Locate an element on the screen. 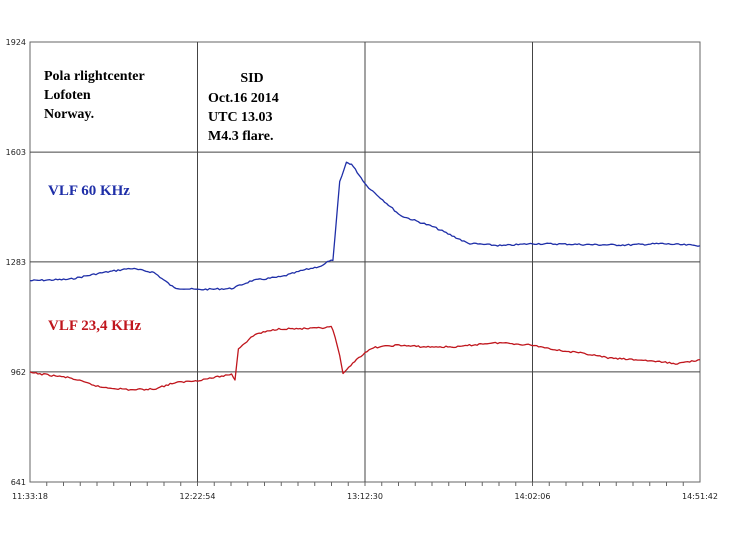 The width and height of the screenshot is (730, 548). y-tick-label: 1603 is located at coordinates (16, 152).